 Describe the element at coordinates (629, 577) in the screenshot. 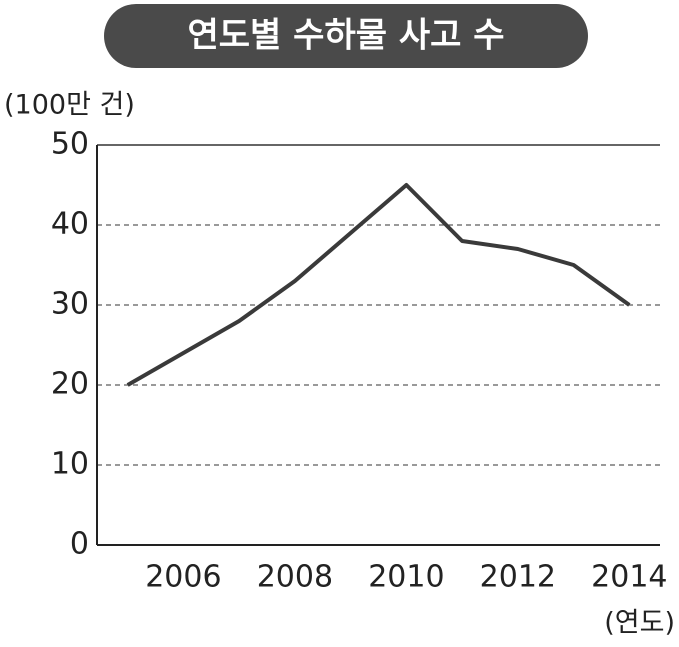

I see `x-tick-label: 2014` at that location.